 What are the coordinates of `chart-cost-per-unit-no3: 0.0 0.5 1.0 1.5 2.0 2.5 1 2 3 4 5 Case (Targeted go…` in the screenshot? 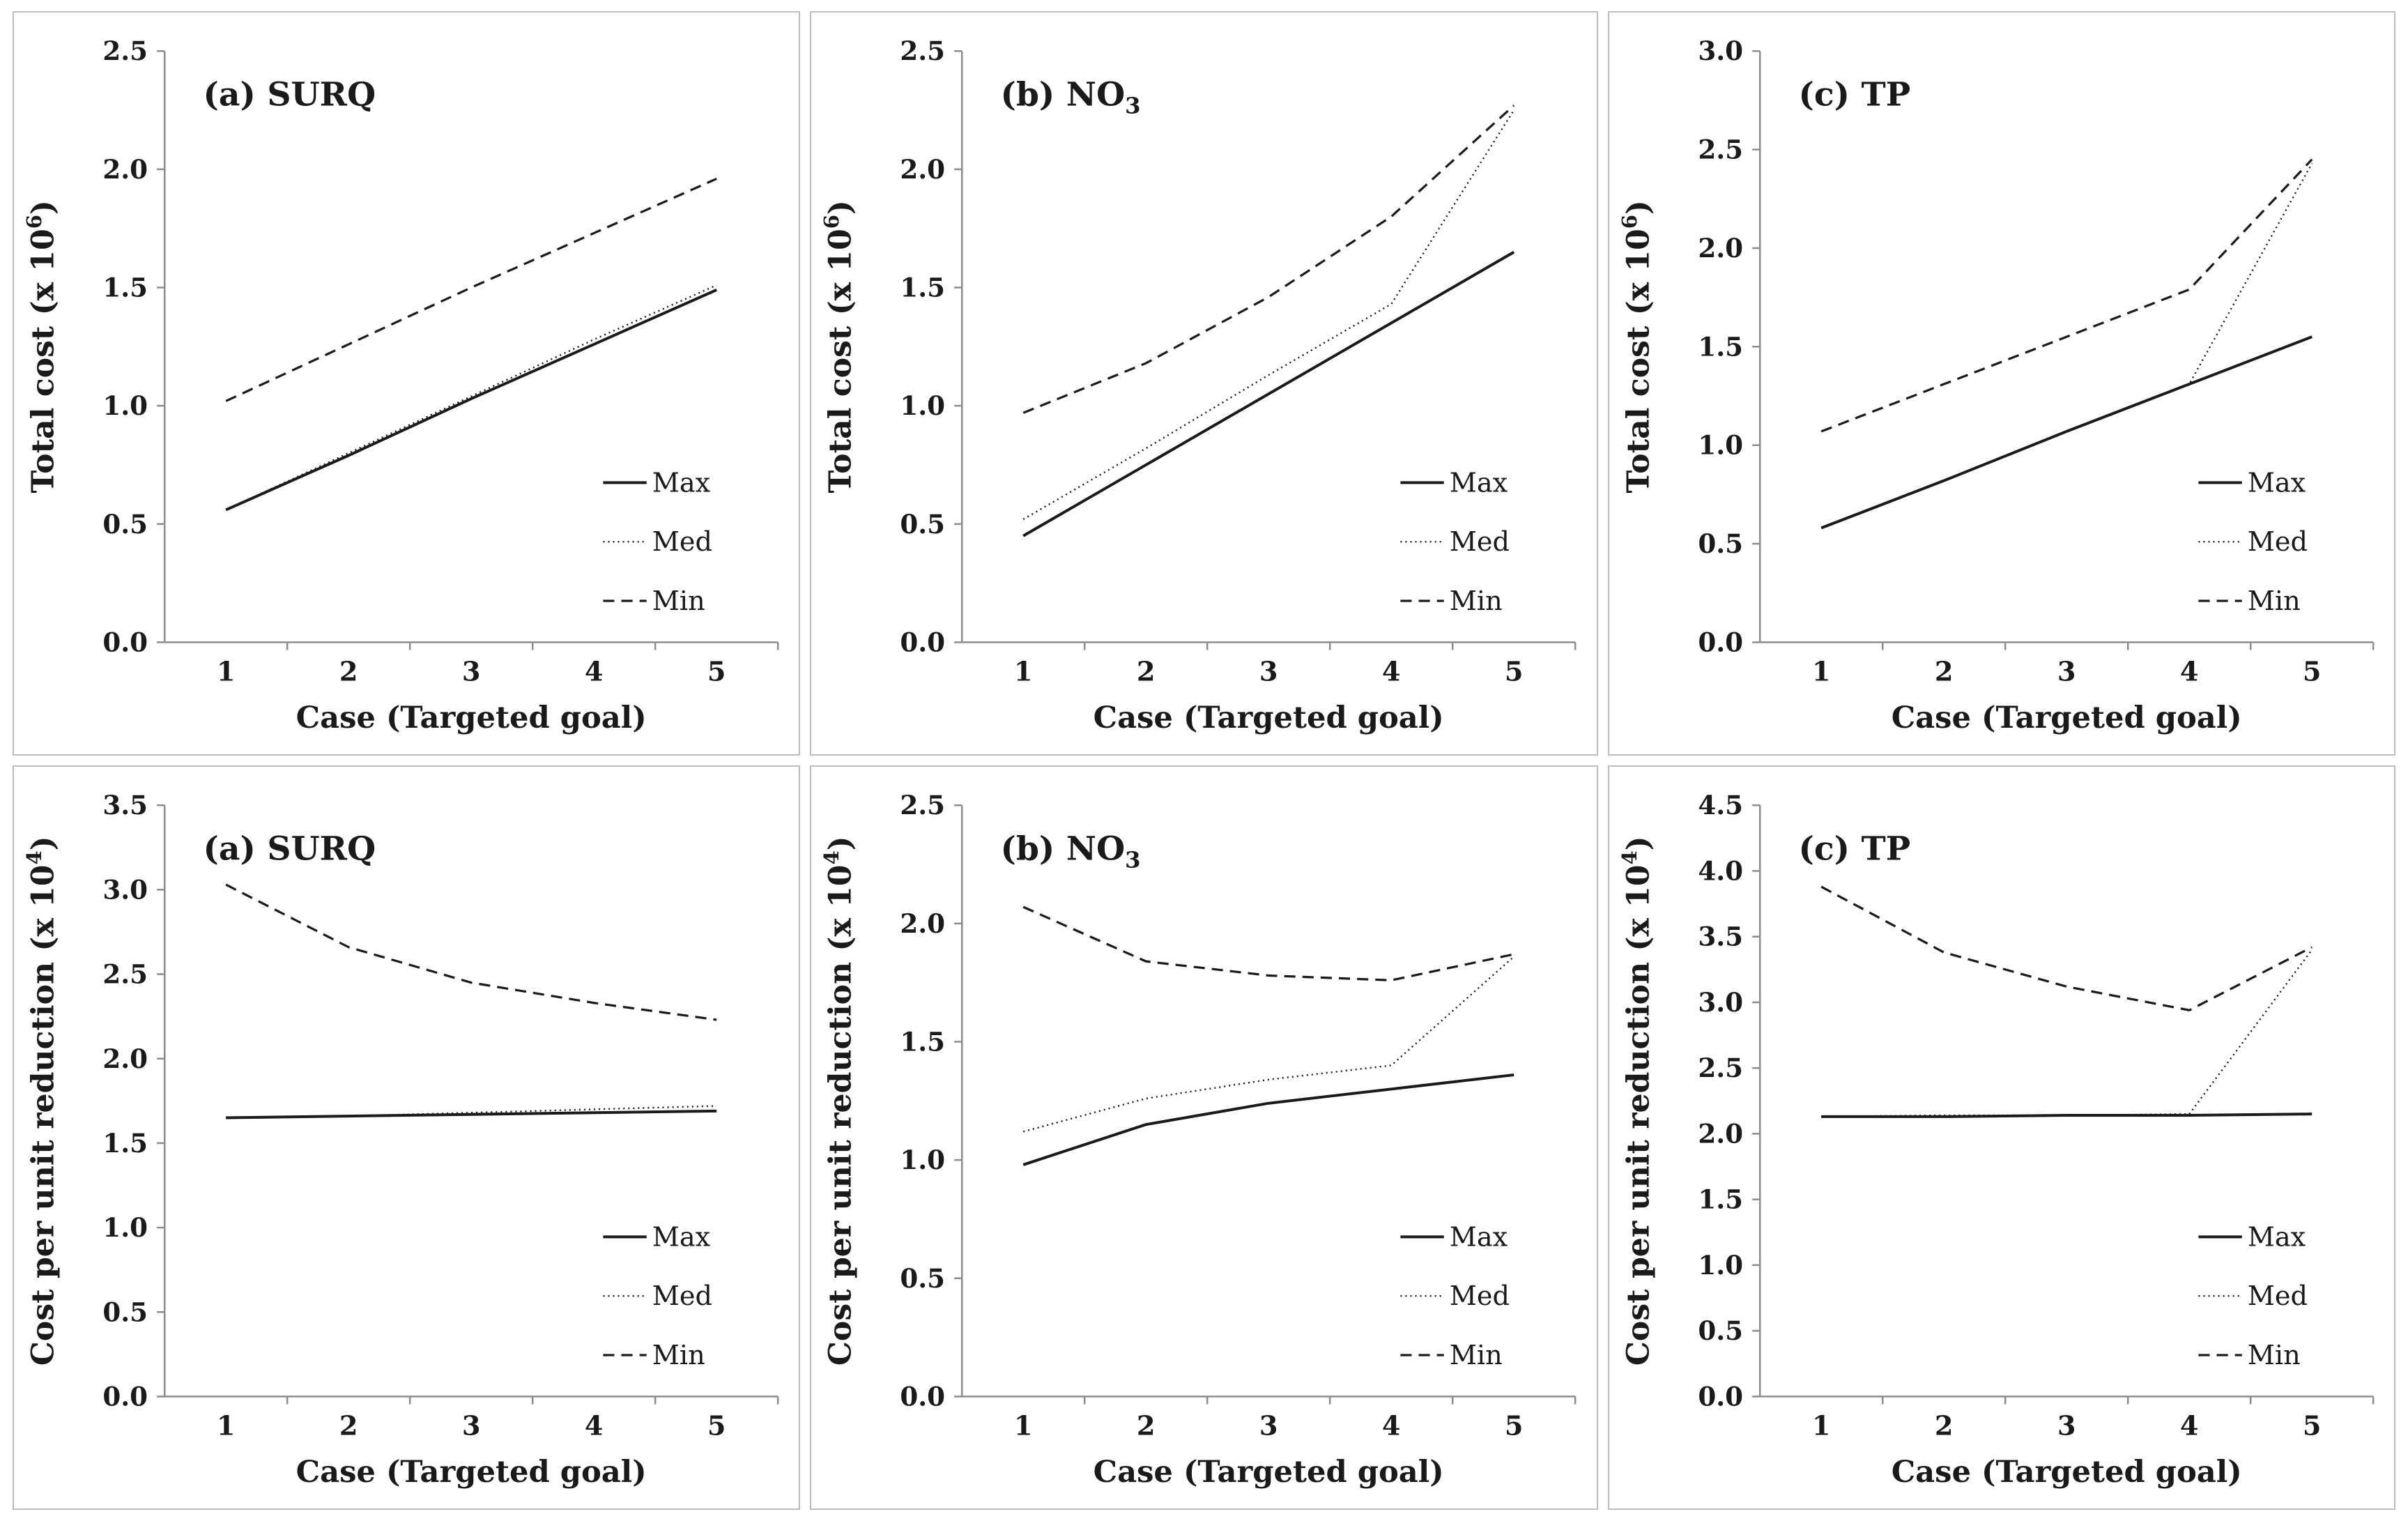 It's located at (1198, 1140).